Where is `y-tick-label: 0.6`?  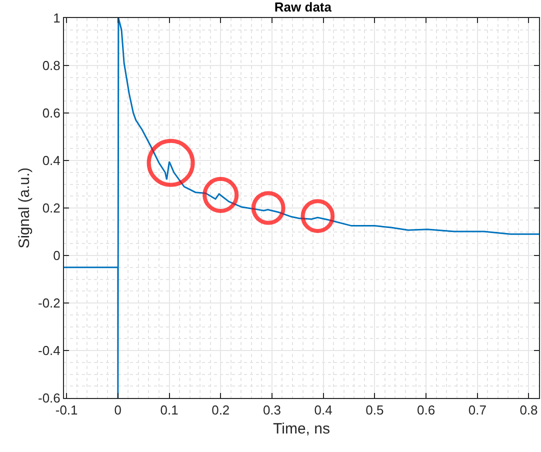
y-tick-label: 0.6 is located at coordinates (51, 113).